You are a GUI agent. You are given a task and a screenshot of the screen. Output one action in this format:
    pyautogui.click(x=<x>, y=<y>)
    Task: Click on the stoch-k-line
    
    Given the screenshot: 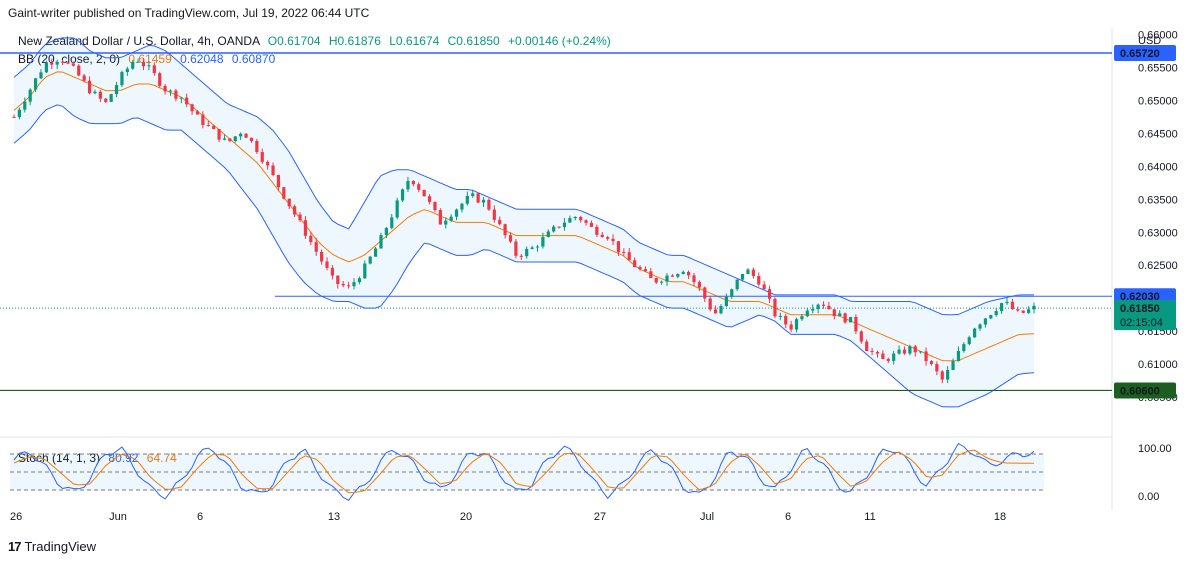 What is the action you would take?
    pyautogui.click(x=524, y=471)
    